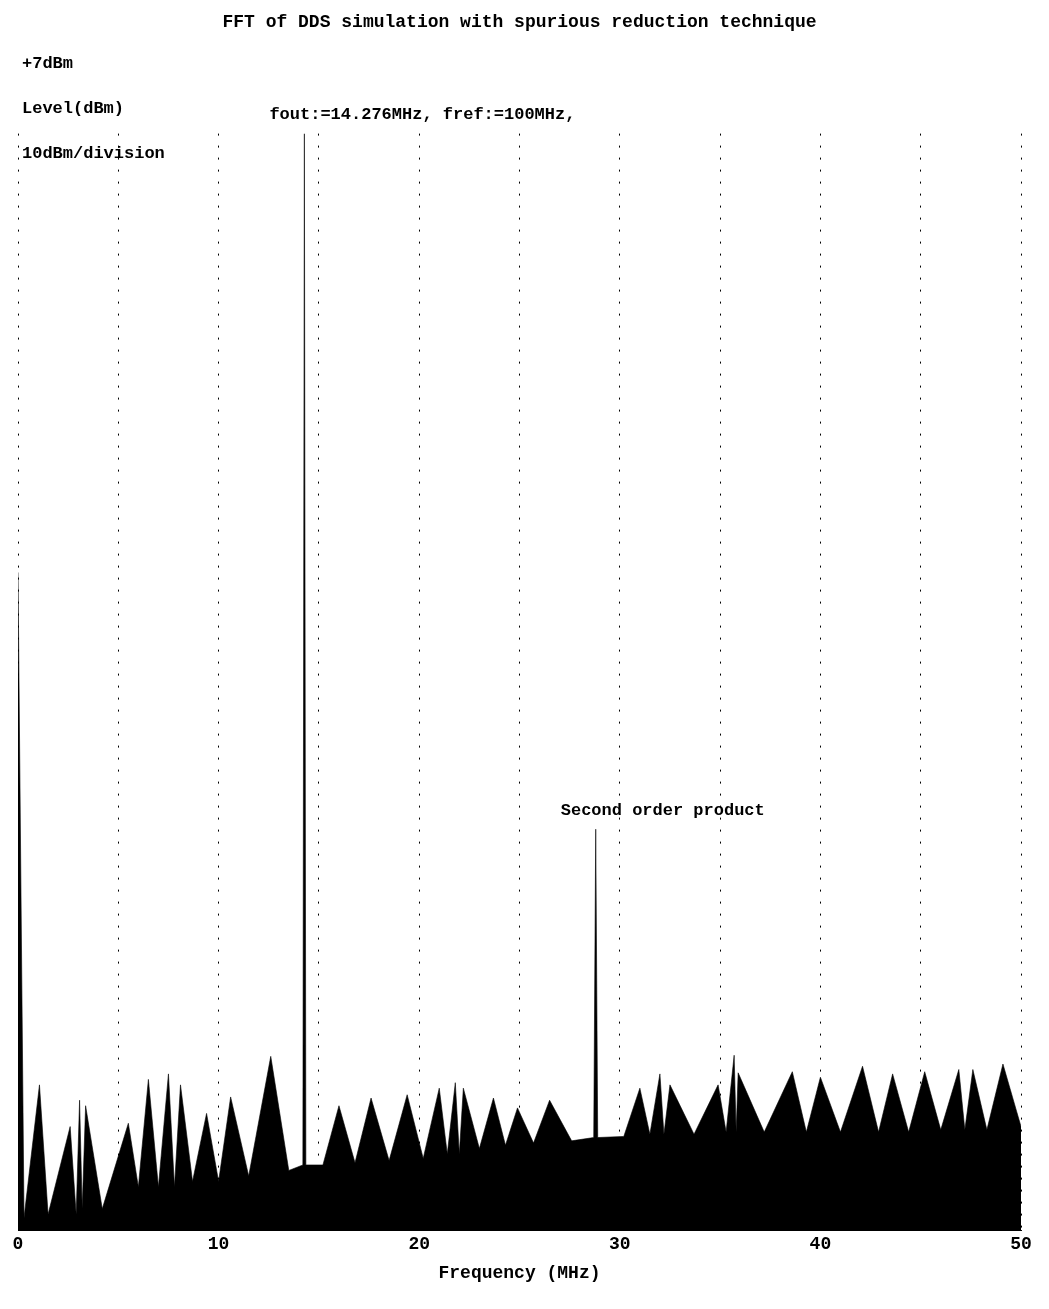  What do you see at coordinates (93, 153) in the screenshot?
I see `annotation: 10dBm/division` at bounding box center [93, 153].